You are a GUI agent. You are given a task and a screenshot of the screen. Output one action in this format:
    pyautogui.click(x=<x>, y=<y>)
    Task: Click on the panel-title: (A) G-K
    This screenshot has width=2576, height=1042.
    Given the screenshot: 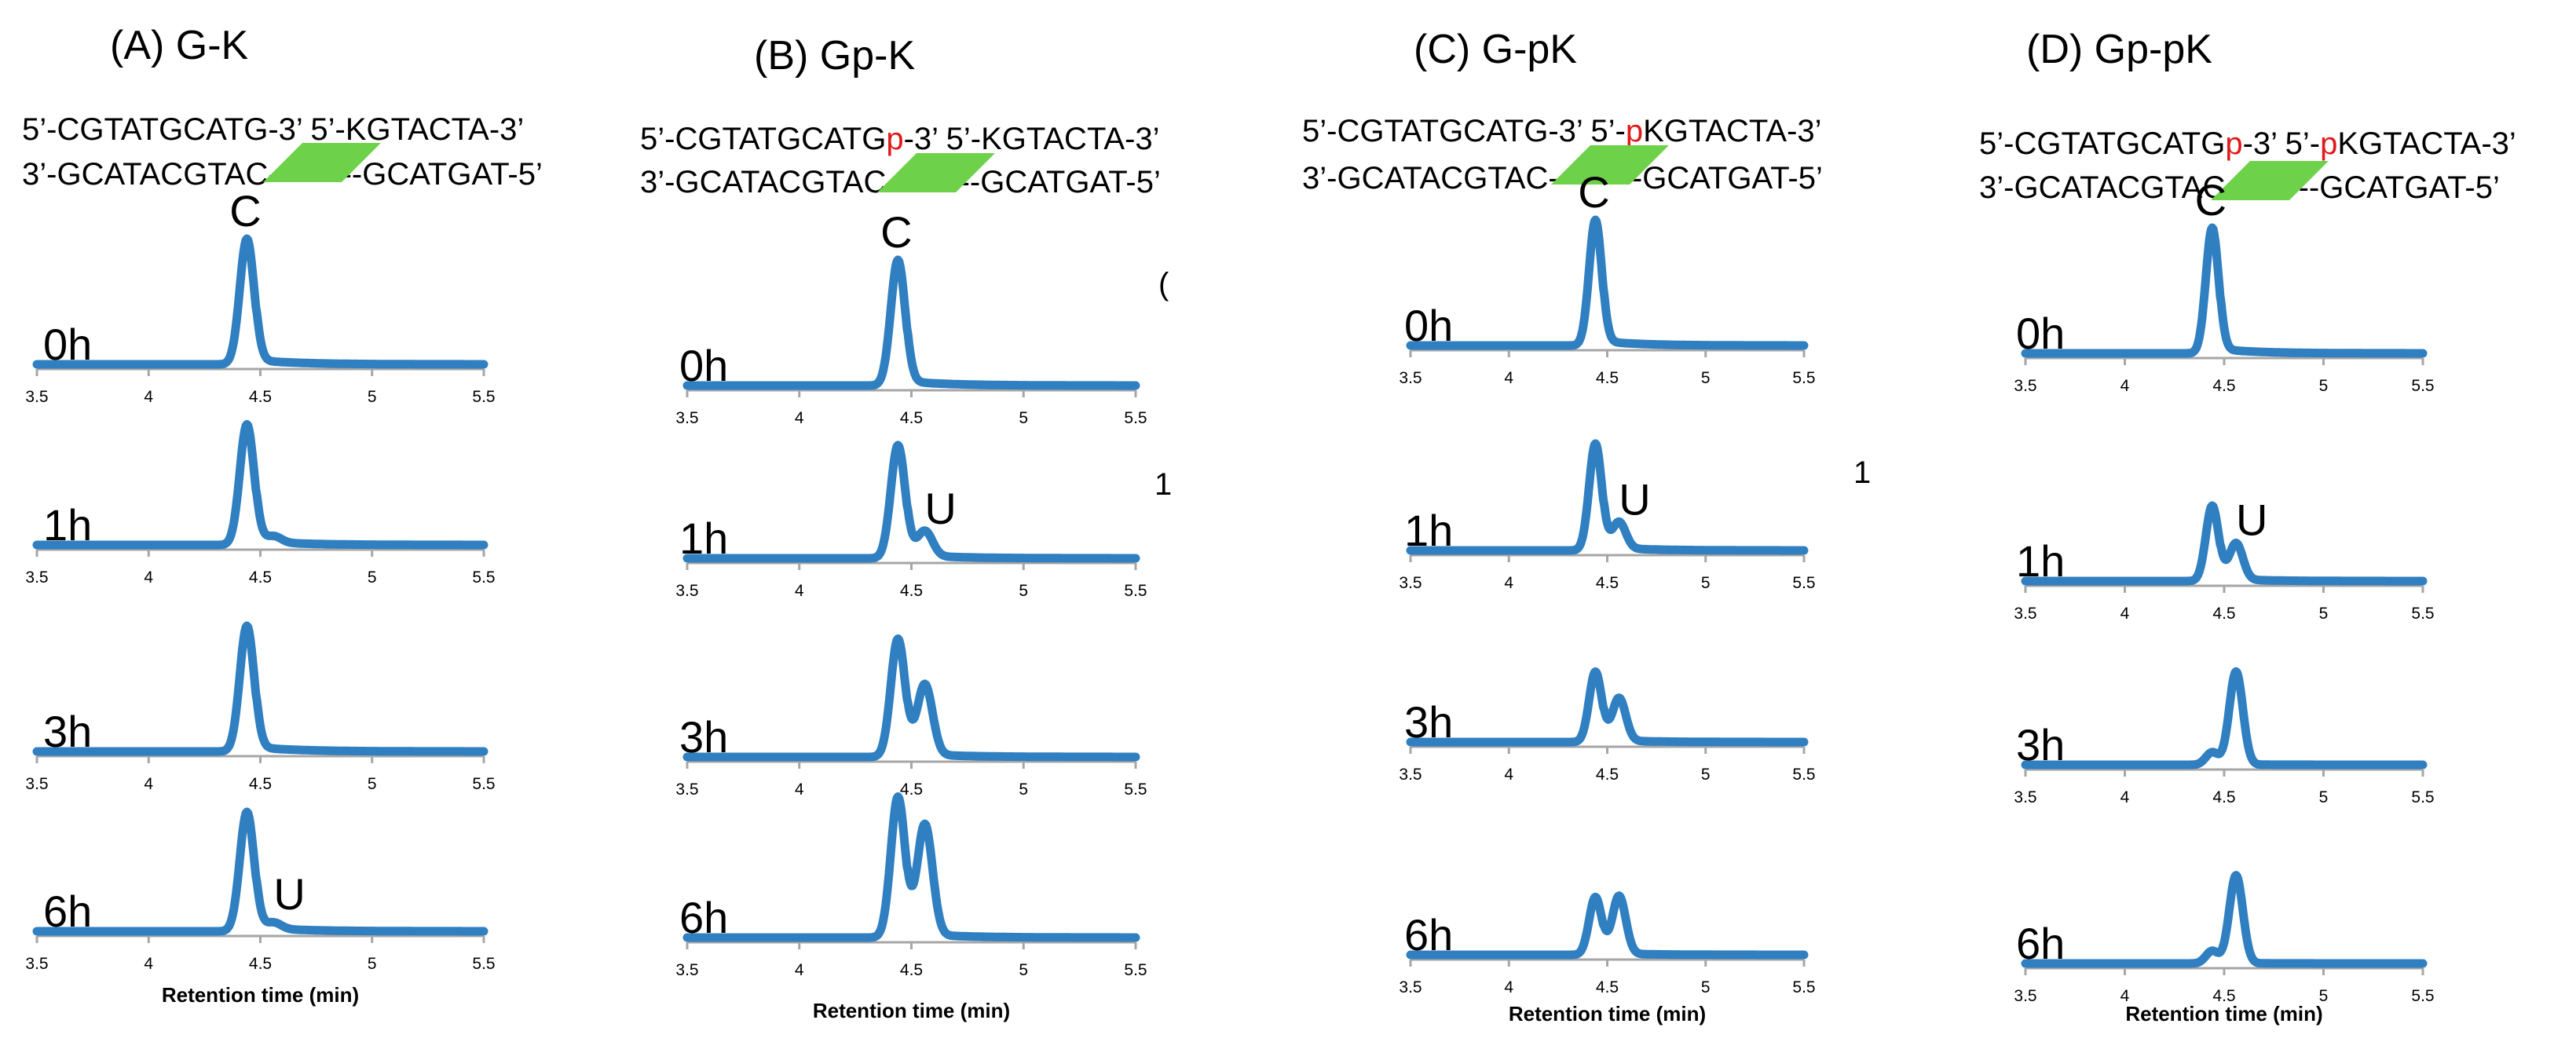 What is the action you would take?
    pyautogui.click(x=179, y=45)
    